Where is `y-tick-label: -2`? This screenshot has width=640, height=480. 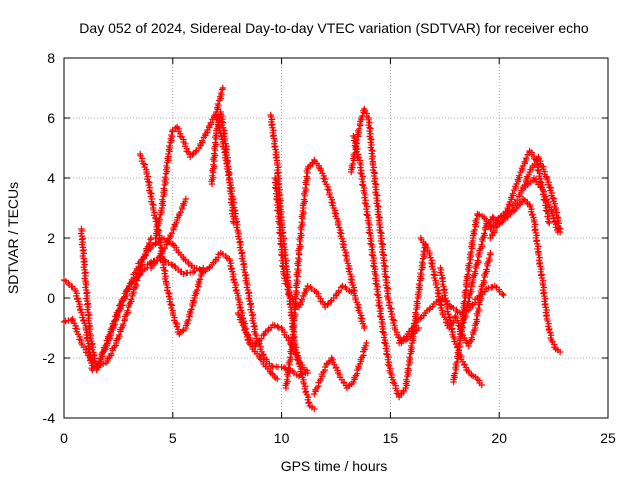 y-tick-label: -2 is located at coordinates (49, 358).